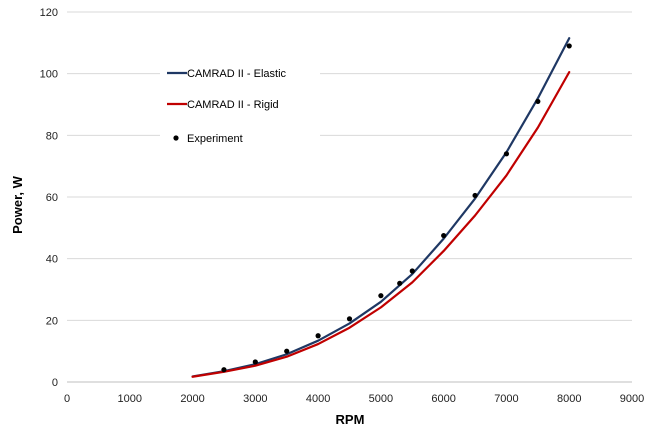  What do you see at coordinates (52, 198) in the screenshot?
I see `y-tick-label: 60` at bounding box center [52, 198].